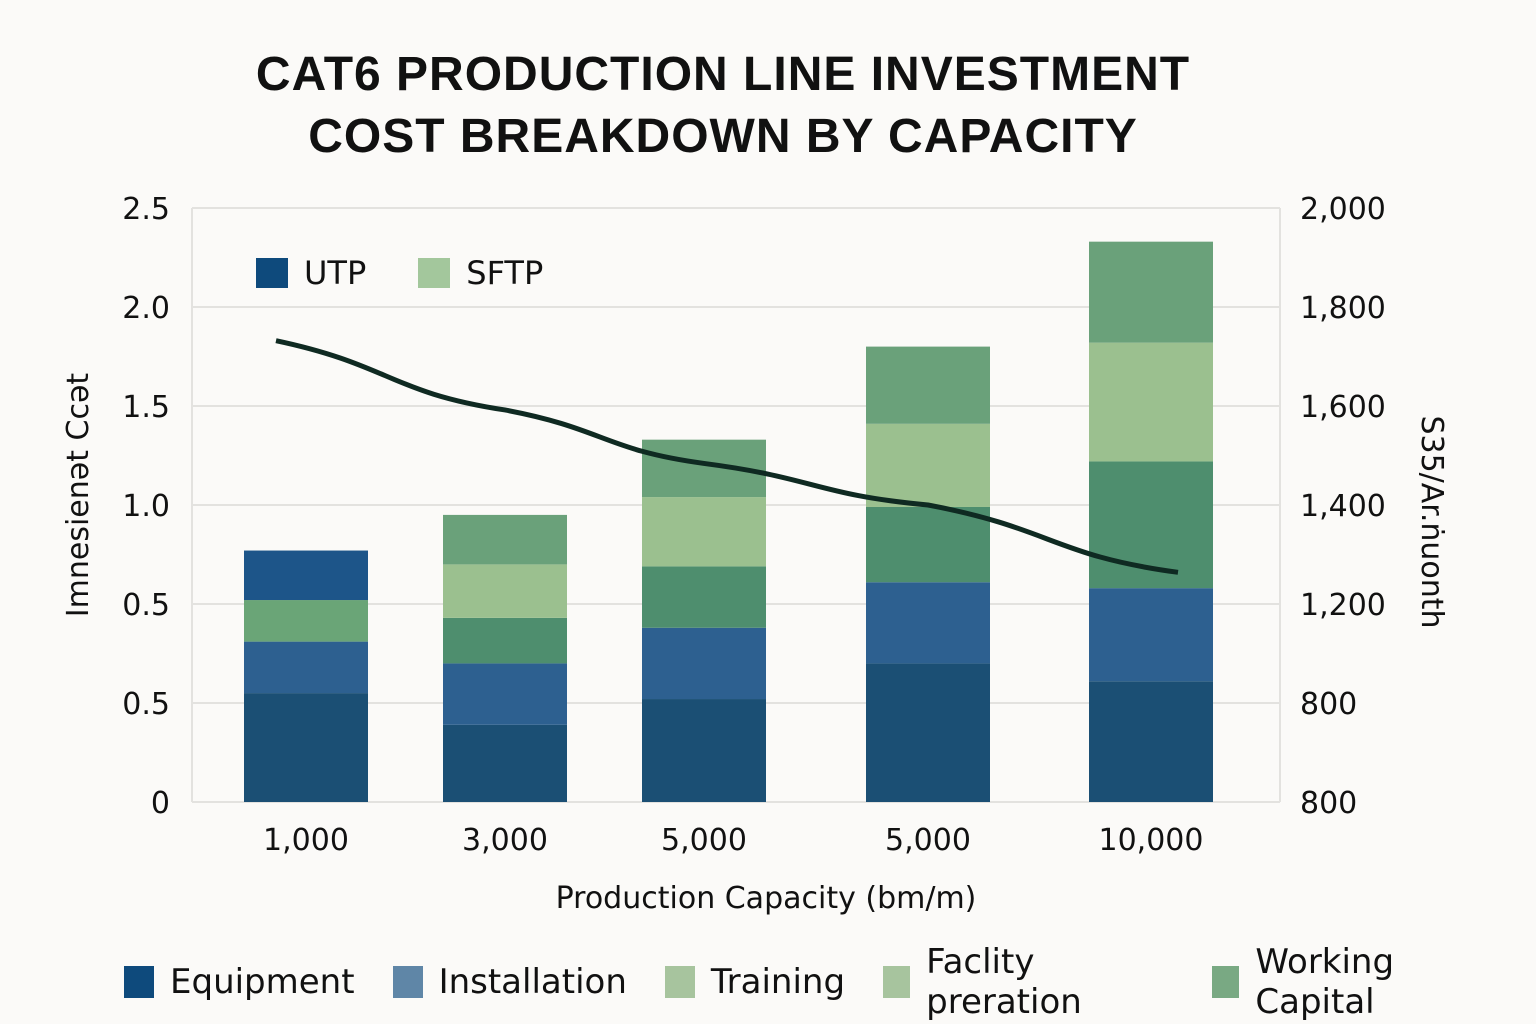 The width and height of the screenshot is (1536, 1024). What do you see at coordinates (1343, 407) in the screenshot?
I see `y2-tick-label: 1,600` at bounding box center [1343, 407].